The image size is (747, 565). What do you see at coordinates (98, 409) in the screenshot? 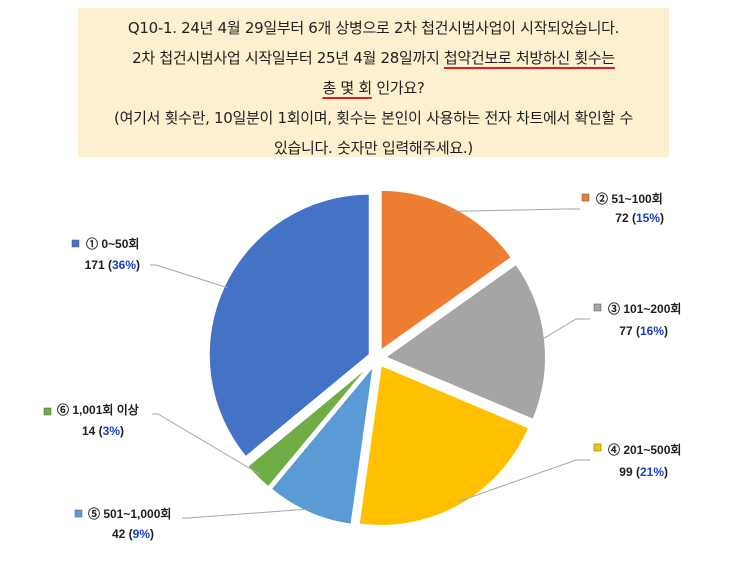
I see `slice-label: ⑥ 1,001회 이상` at bounding box center [98, 409].